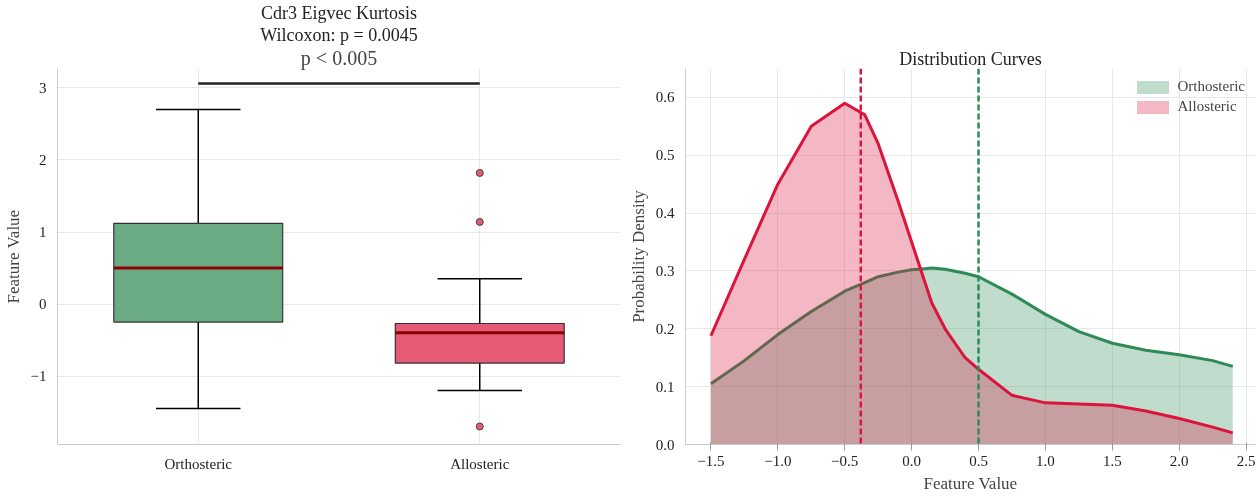 This screenshot has width=1260, height=499. Describe the element at coordinates (970, 58) in the screenshot. I see `chart-title: Distribution Curves` at that location.